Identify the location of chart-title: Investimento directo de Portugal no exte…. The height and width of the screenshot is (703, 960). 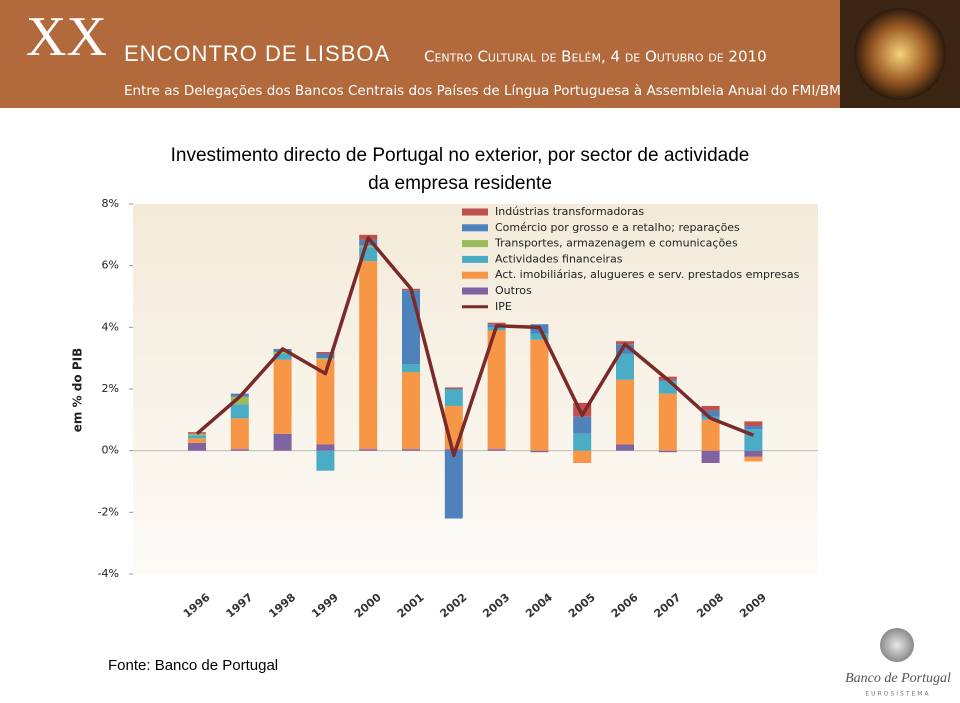
(460, 155).